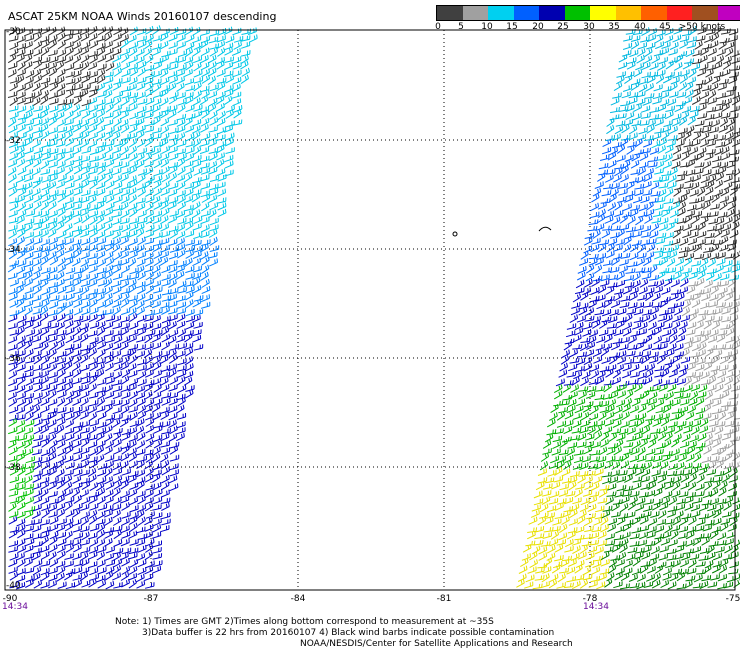  What do you see at coordinates (501, 13) in the screenshot?
I see `scale-swatch` at bounding box center [501, 13].